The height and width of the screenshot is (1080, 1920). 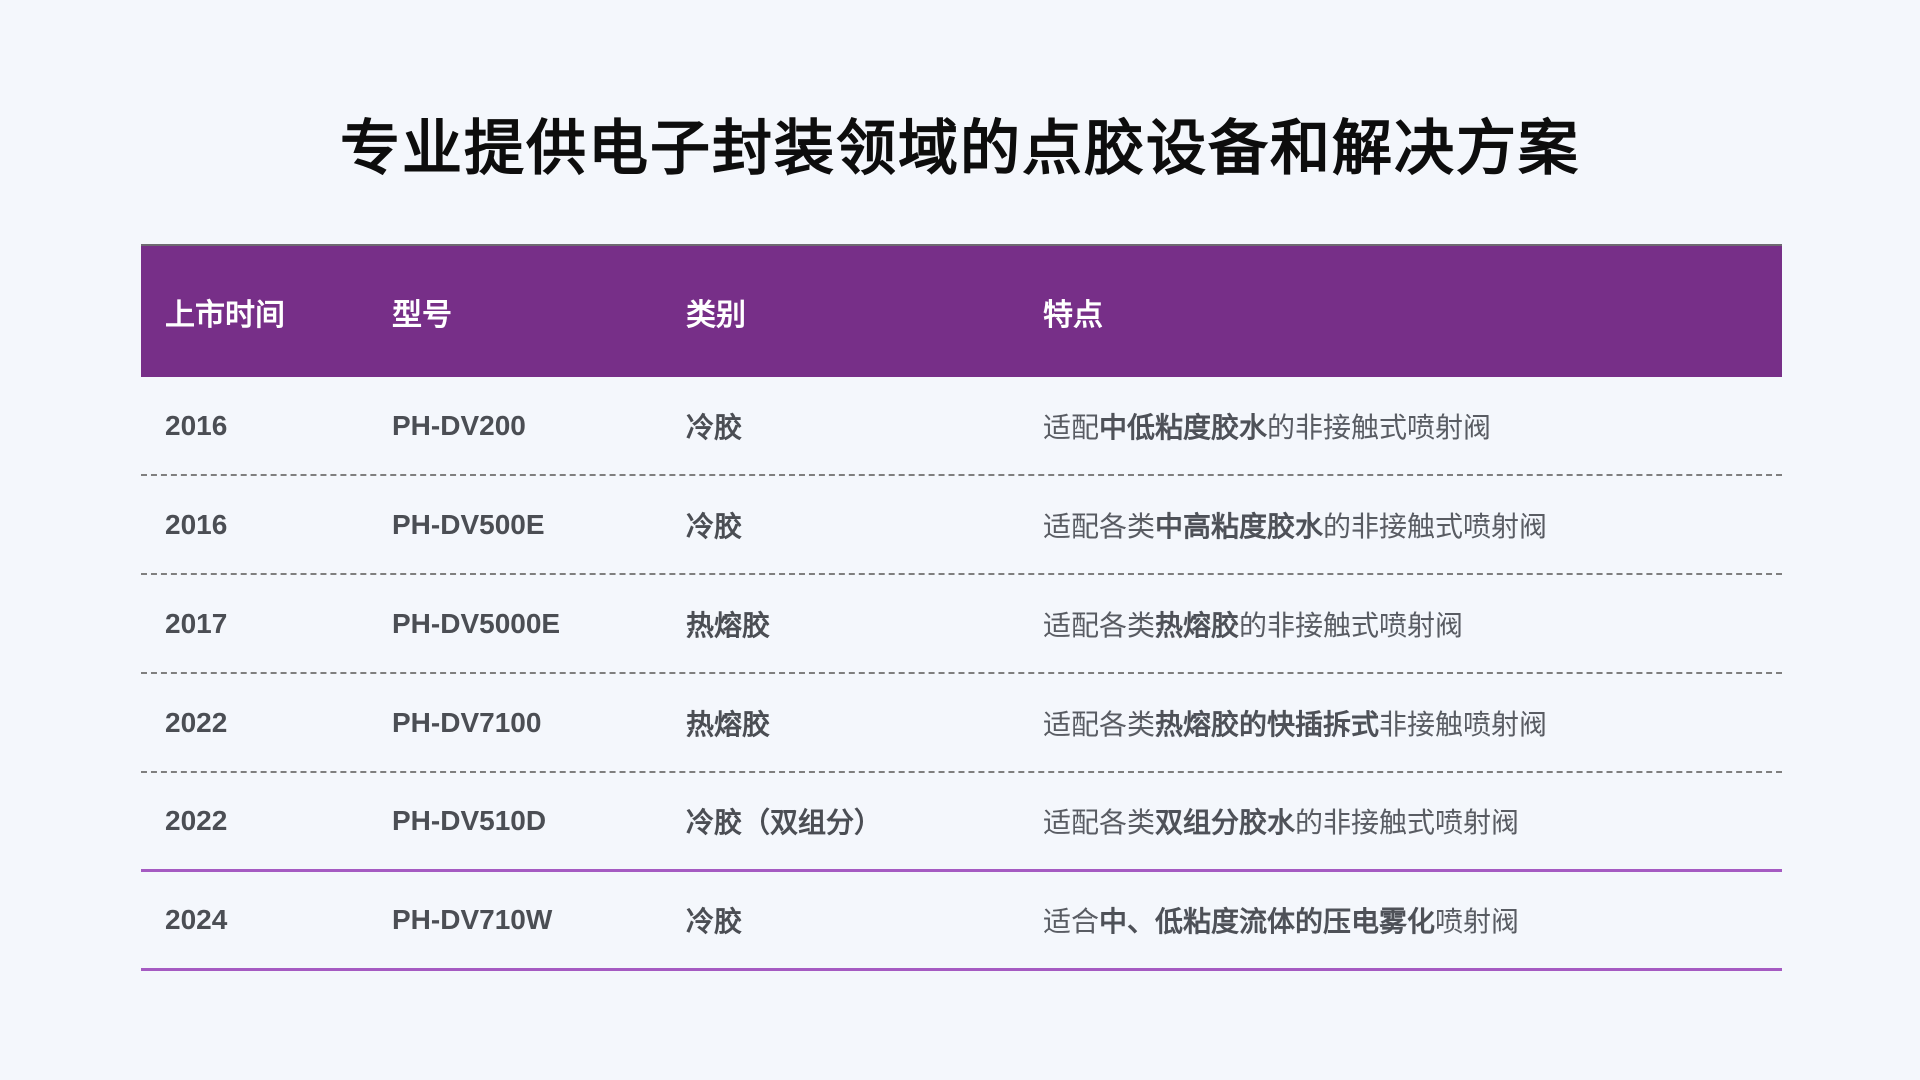 What do you see at coordinates (1477, 921) in the screenshot?
I see `feature-text: 喷射阀` at bounding box center [1477, 921].